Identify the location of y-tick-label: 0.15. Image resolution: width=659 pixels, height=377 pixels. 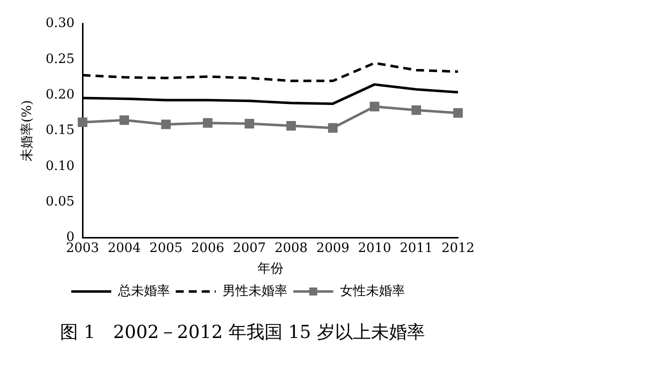
(60, 130).